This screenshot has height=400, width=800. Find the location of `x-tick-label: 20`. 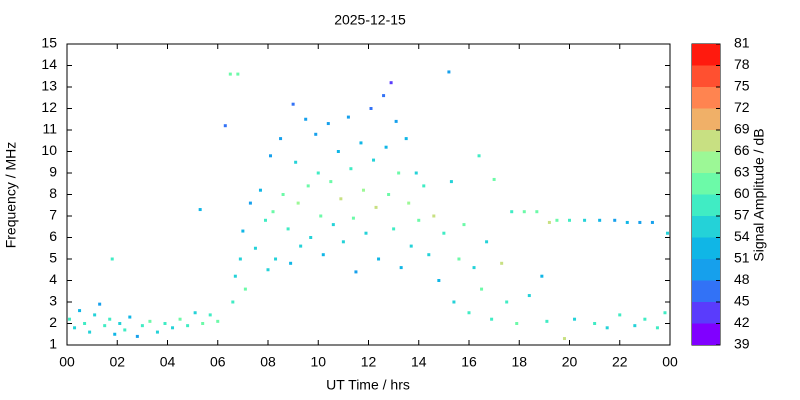

x-tick-label: 20 is located at coordinates (570, 362).